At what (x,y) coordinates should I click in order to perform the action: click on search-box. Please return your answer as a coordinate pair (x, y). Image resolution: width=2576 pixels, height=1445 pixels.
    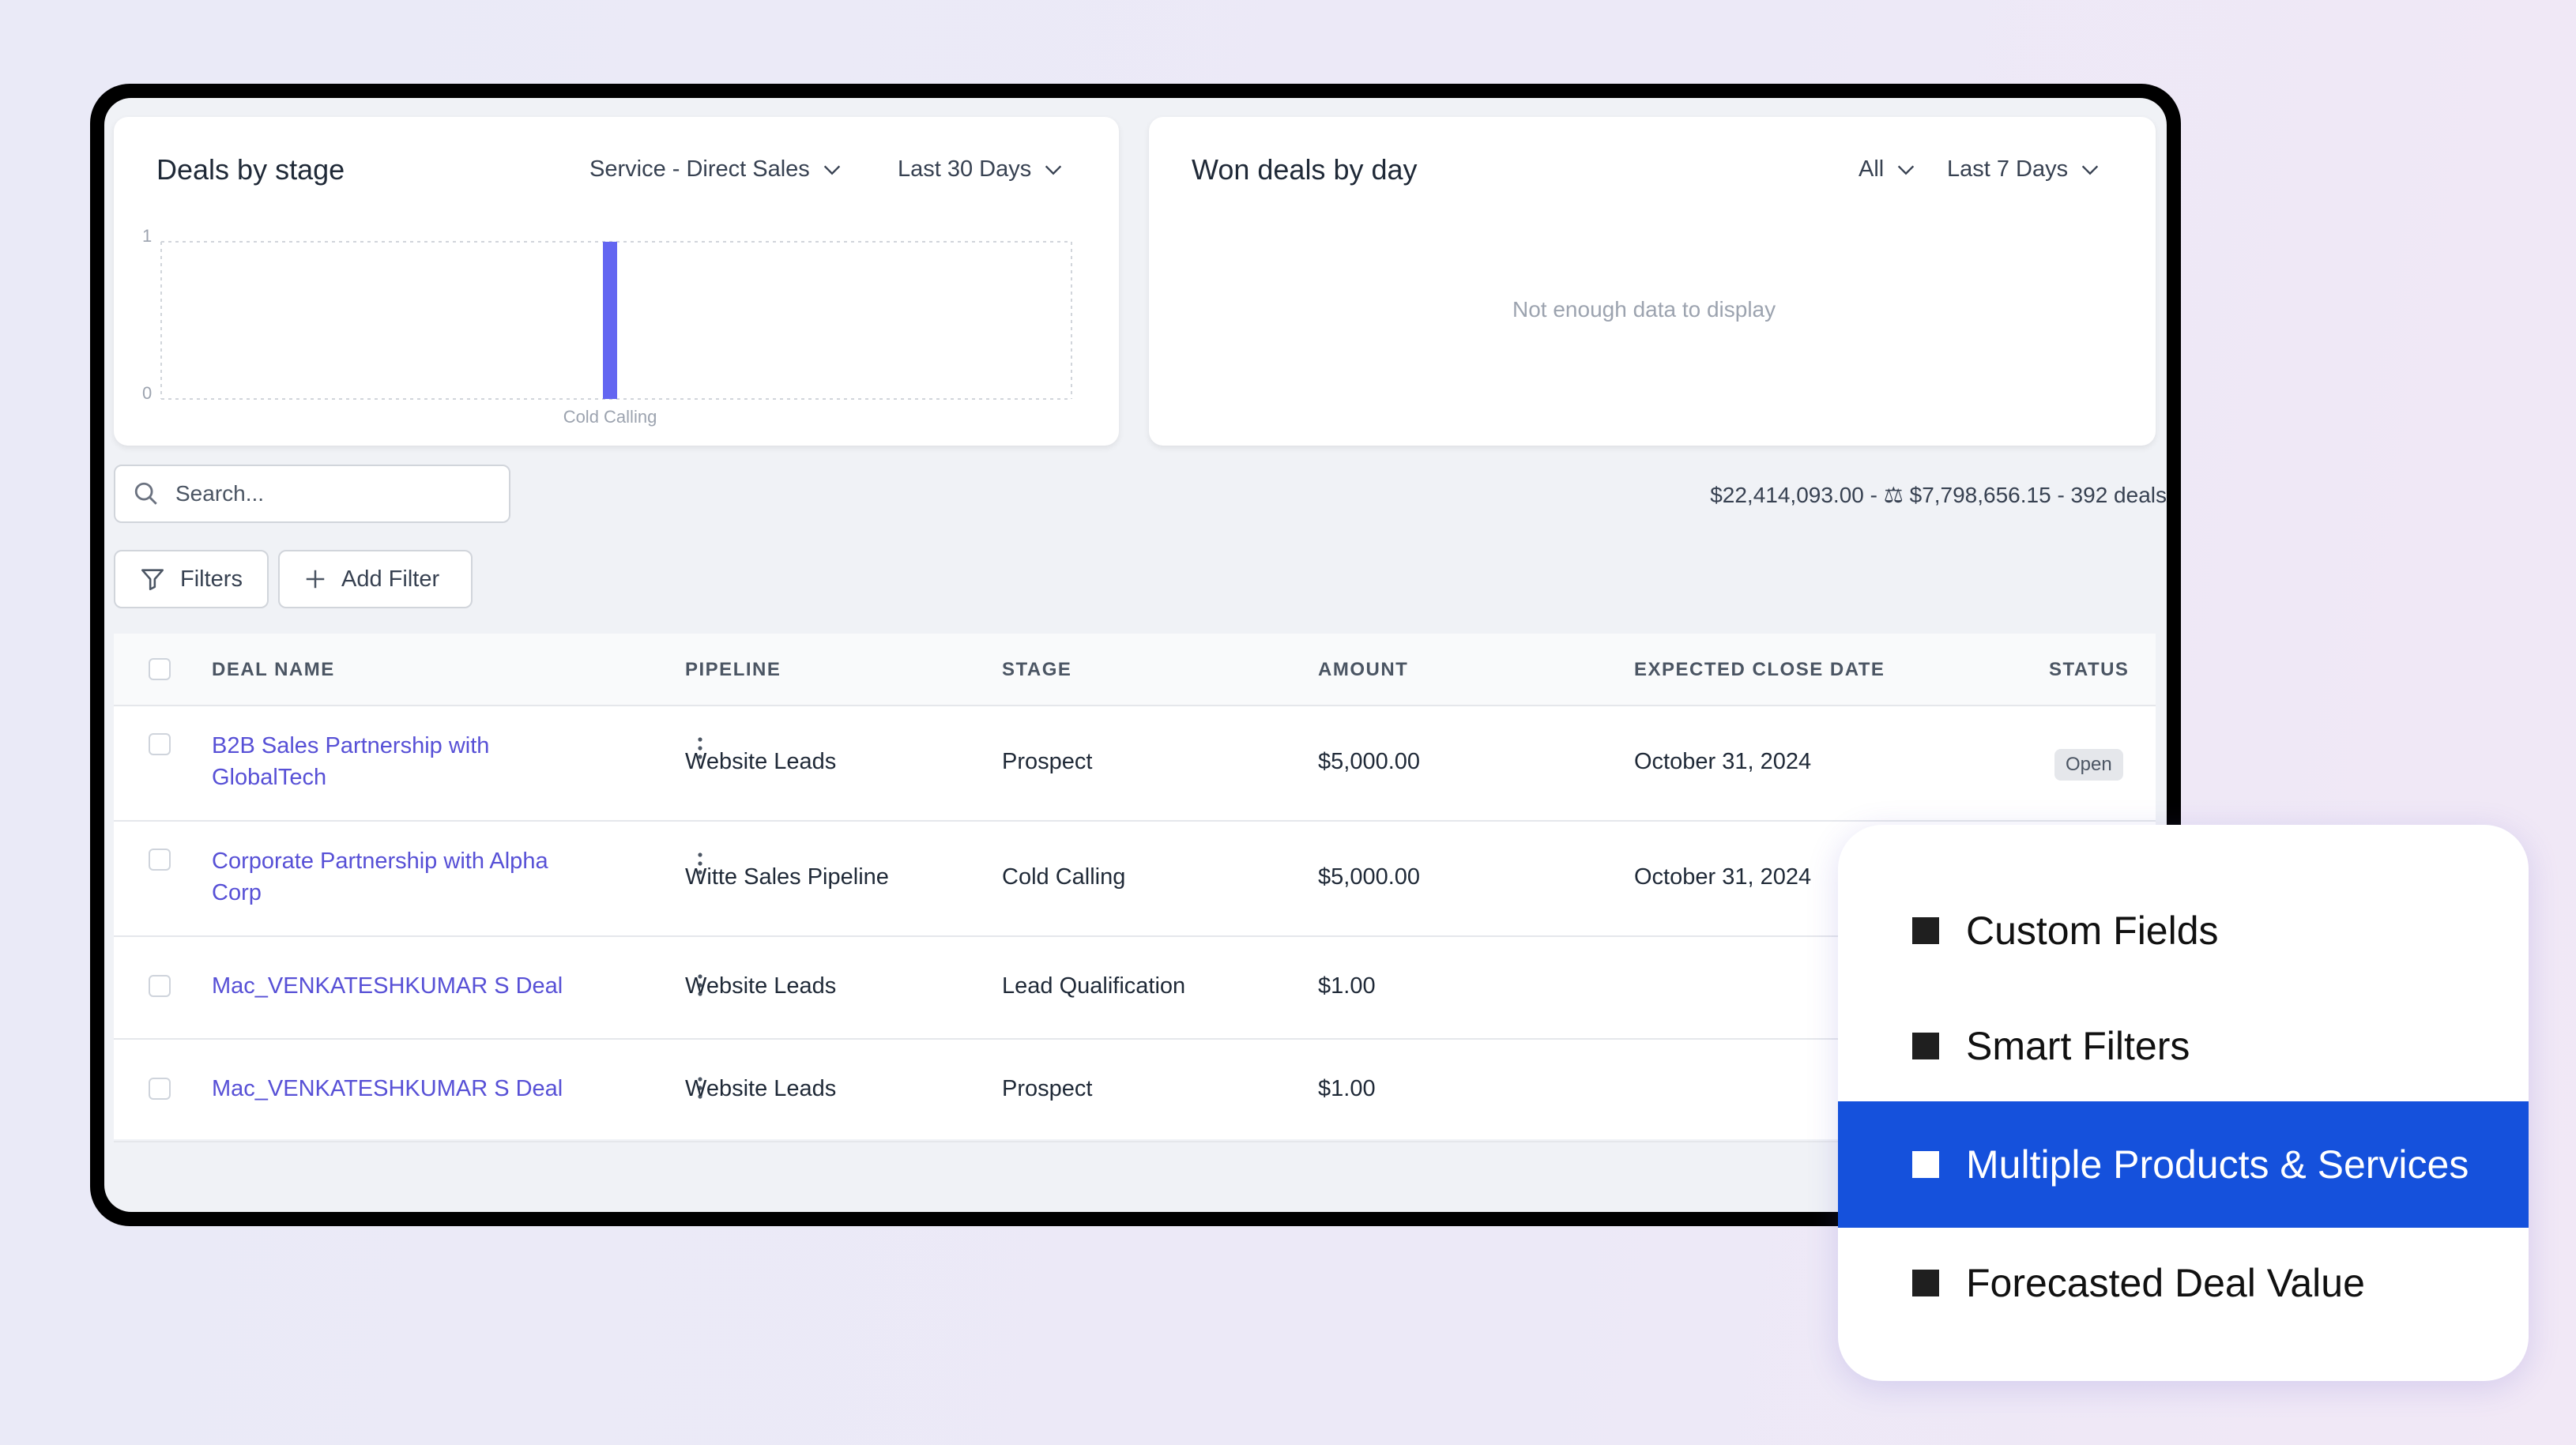
    Looking at the image, I should click on (312, 494).